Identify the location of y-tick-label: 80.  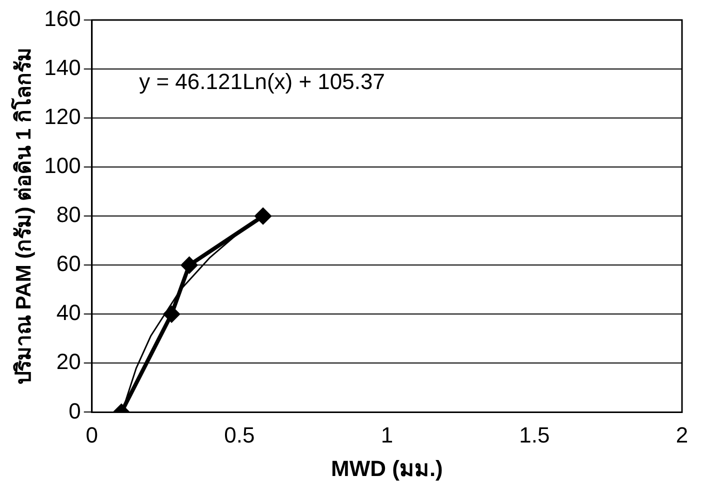
(68, 215).